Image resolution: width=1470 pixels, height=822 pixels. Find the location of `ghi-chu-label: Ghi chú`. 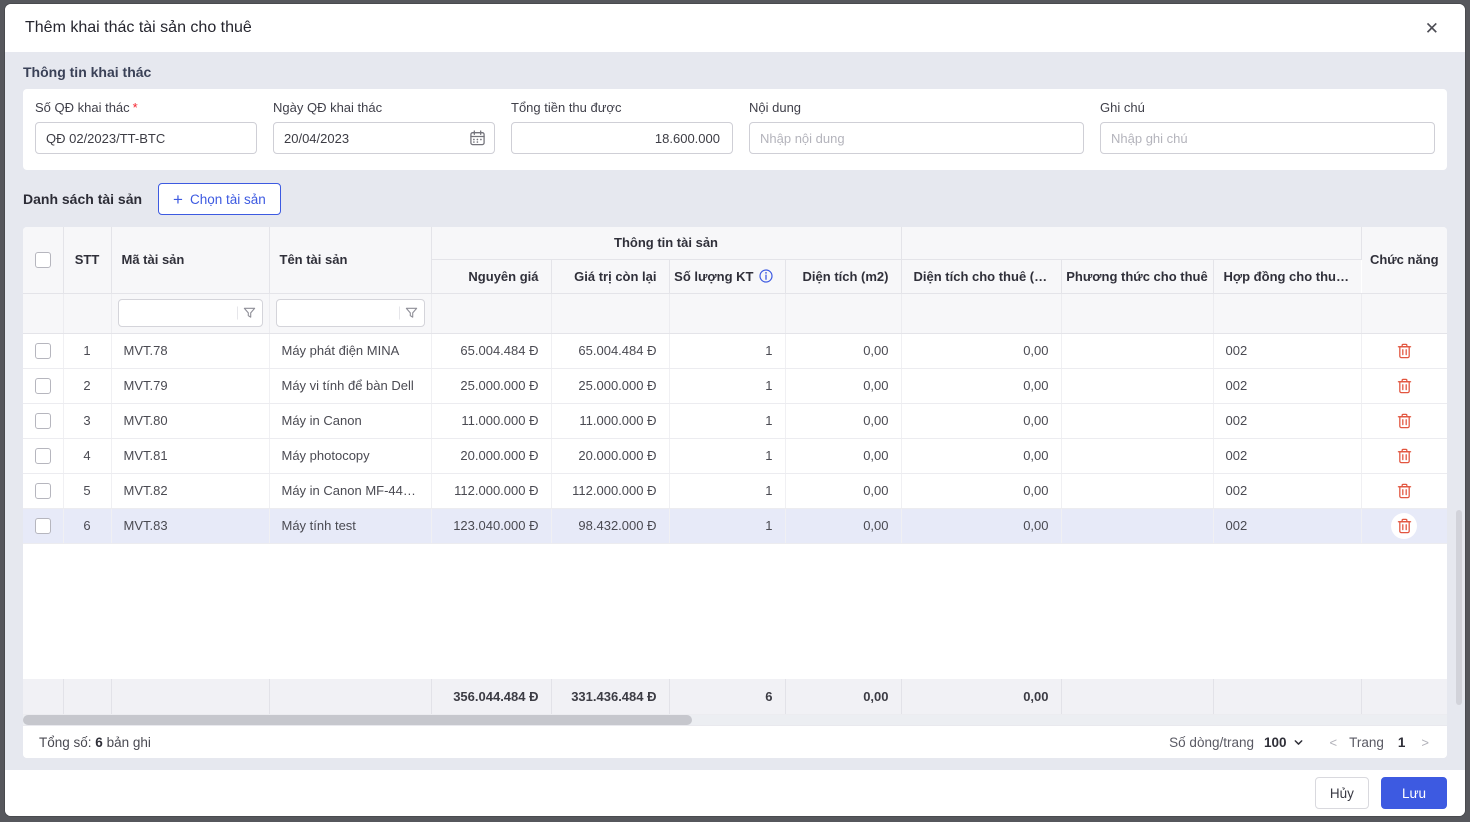

ghi-chu-label: Ghi chú is located at coordinates (1122, 107).